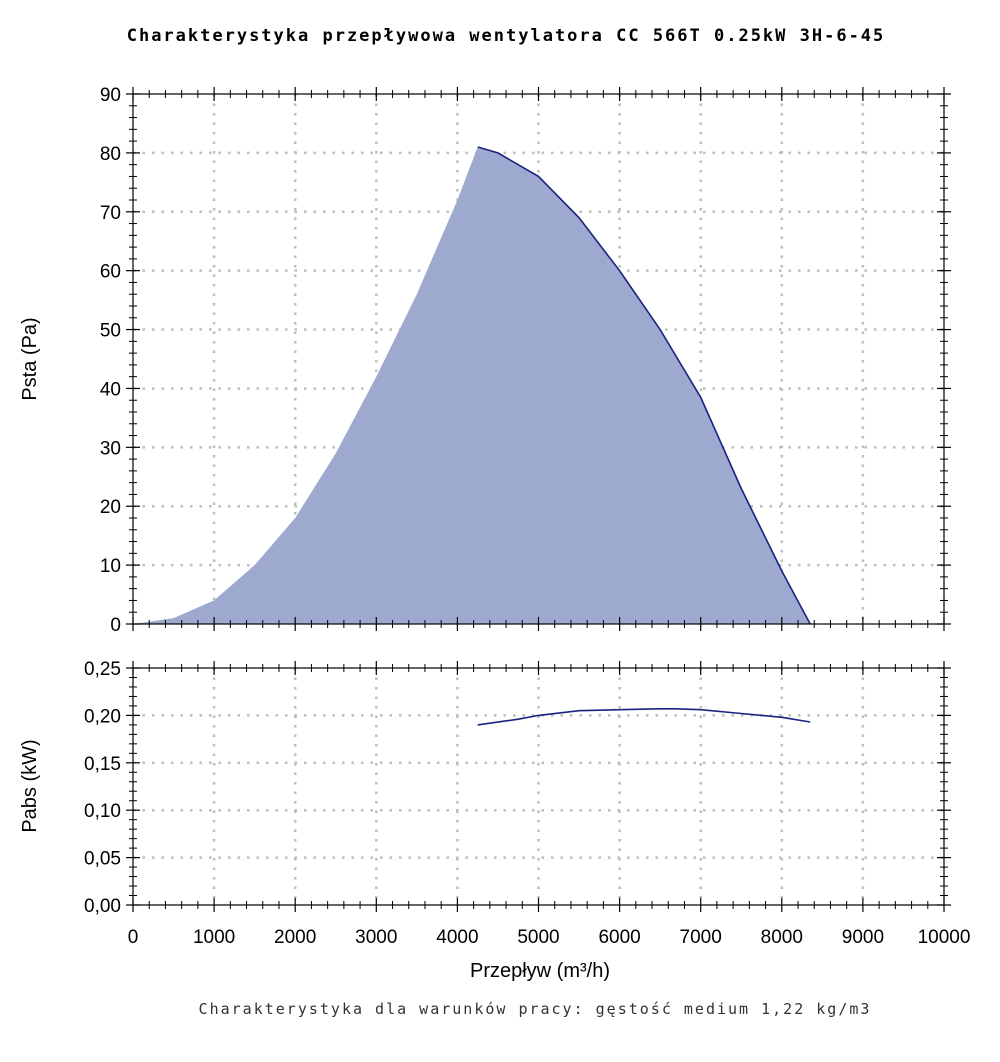 The width and height of the screenshot is (1000, 1062). I want to click on x-tick-label: 0, so click(133, 937).